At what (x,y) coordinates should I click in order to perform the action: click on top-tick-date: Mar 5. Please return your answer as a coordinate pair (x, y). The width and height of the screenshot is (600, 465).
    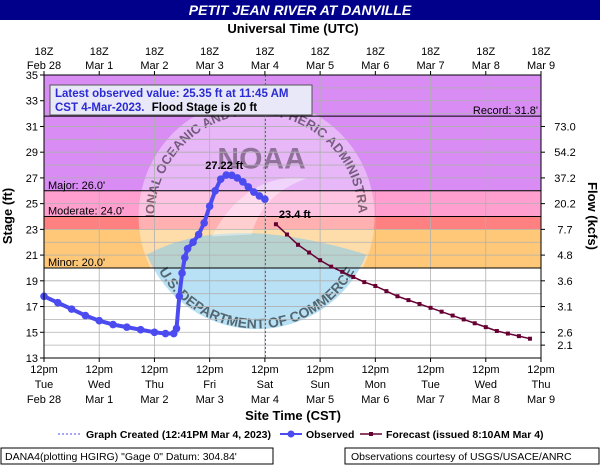
    Looking at the image, I should click on (320, 66).